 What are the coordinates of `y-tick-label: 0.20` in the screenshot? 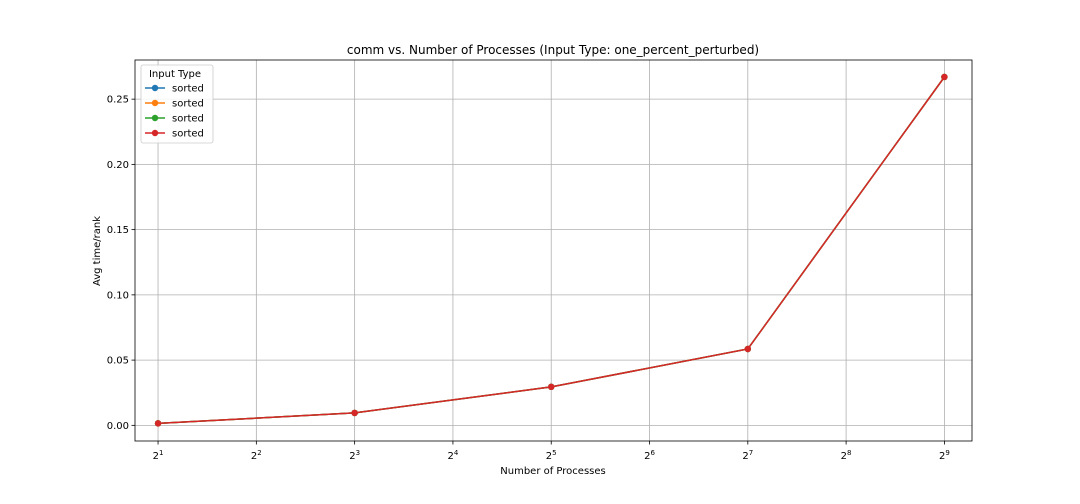 It's located at (118, 165).